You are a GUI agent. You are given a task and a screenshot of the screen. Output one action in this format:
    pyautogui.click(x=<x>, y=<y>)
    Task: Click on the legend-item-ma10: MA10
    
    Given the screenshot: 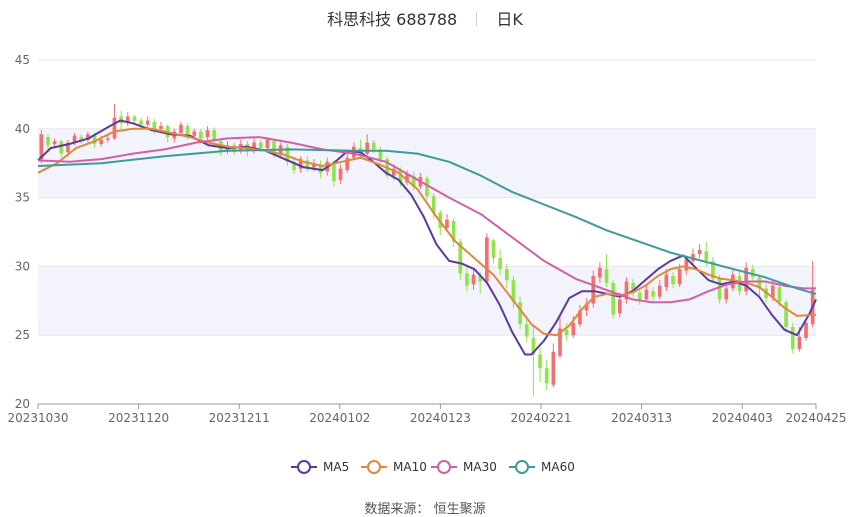 What is the action you would take?
    pyautogui.click(x=394, y=467)
    